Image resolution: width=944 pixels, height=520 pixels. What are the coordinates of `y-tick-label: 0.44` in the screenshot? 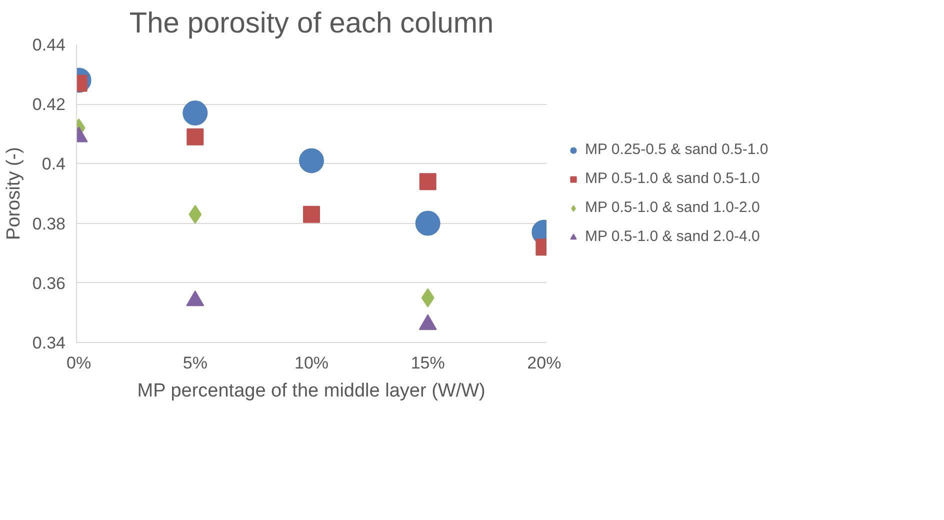 It's located at (49, 45).